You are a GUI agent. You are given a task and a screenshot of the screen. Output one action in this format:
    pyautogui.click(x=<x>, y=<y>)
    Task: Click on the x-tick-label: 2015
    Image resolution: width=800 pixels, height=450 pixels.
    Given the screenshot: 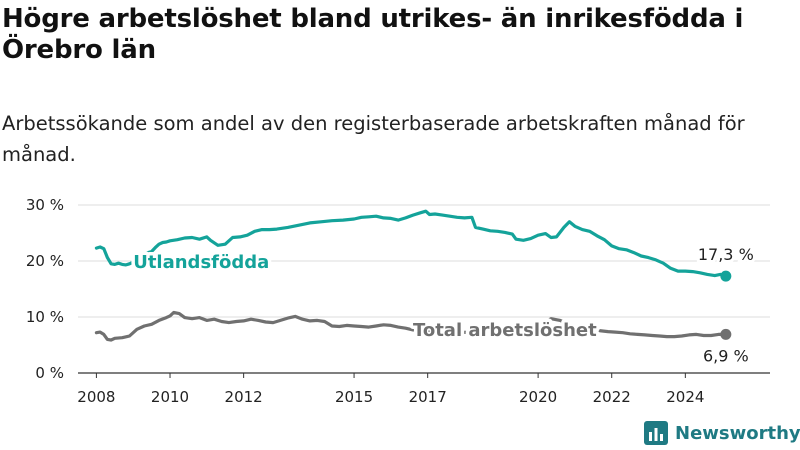 What is the action you would take?
    pyautogui.click(x=354, y=397)
    